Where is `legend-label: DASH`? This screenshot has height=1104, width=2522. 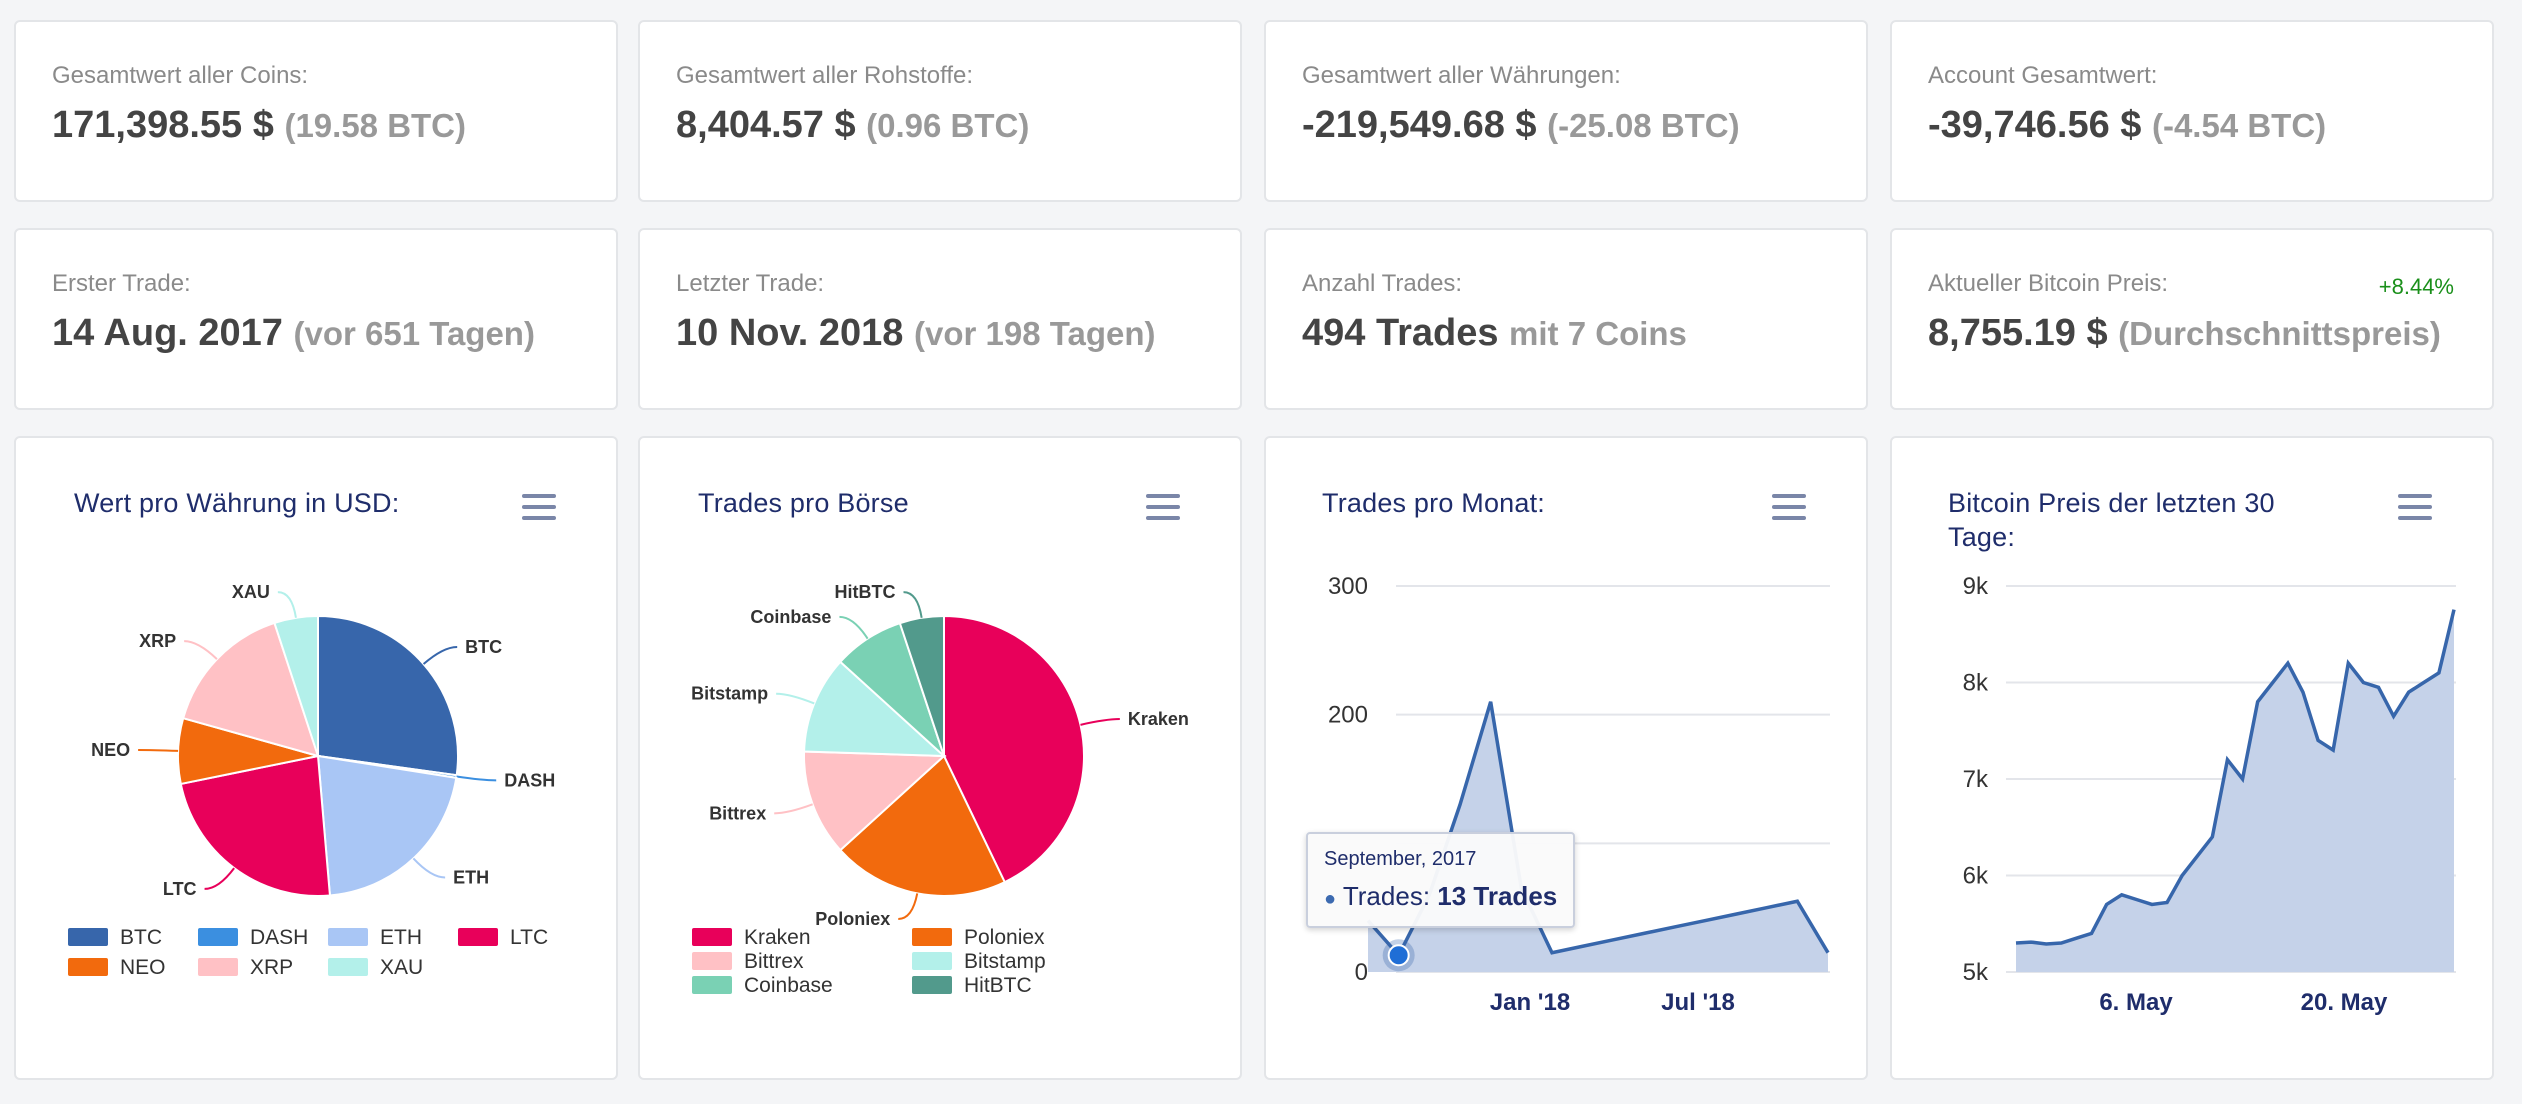 legend-label: DASH is located at coordinates (279, 937).